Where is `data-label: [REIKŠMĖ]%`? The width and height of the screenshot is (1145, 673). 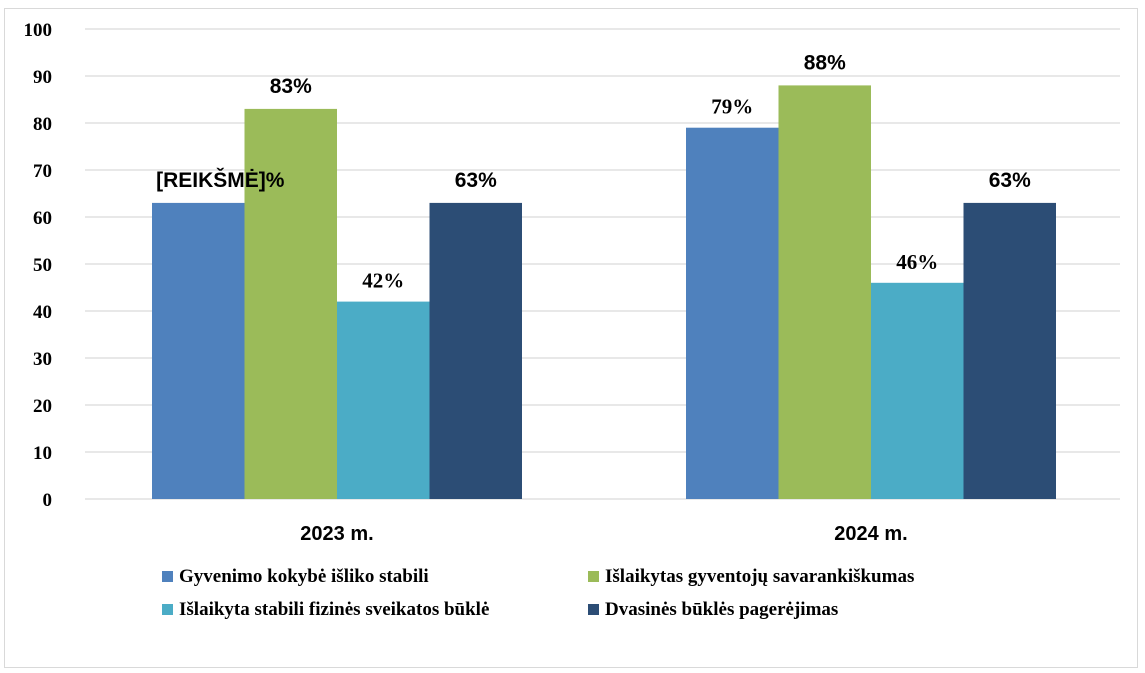 data-label: [REIKŠMĖ]% is located at coordinates (220, 180).